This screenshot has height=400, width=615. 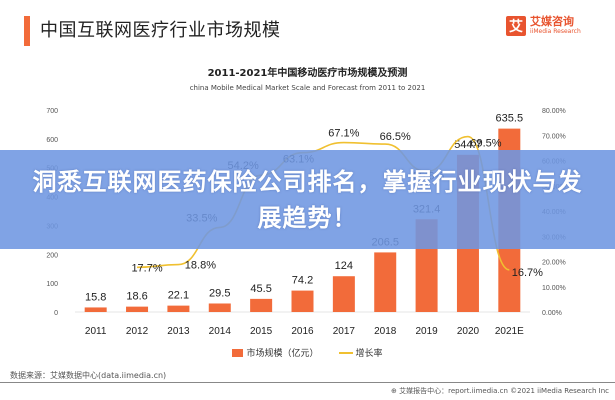 What do you see at coordinates (52, 140) in the screenshot?
I see `left-axis-tick-label: 600` at bounding box center [52, 140].